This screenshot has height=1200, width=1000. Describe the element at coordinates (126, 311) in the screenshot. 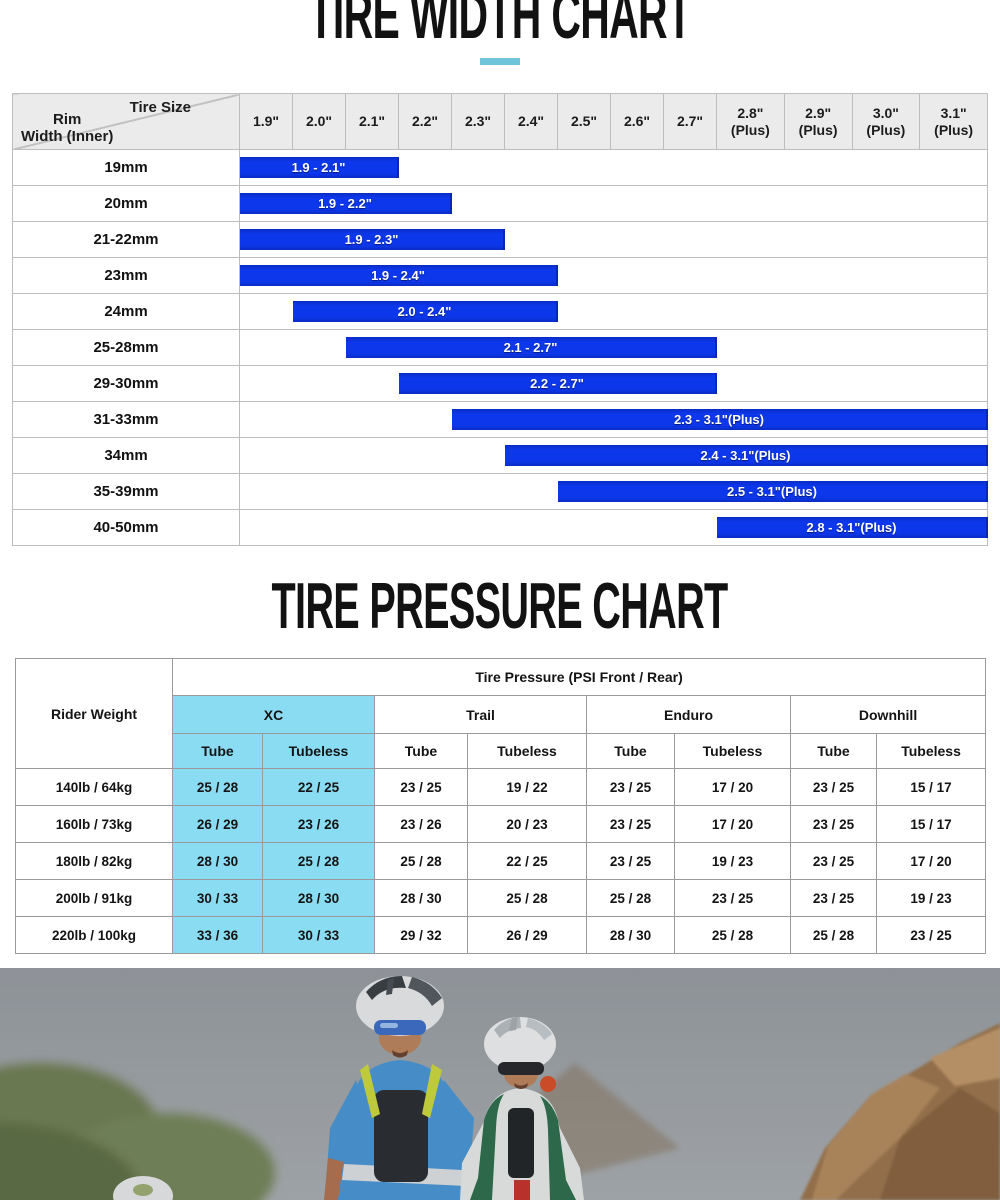

I see `rim-width-label: 24mm` at that location.